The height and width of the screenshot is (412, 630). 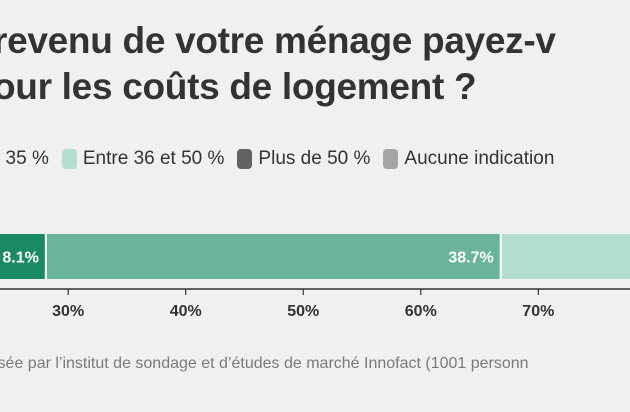 I want to click on segment-label-0: 8.1%, so click(x=20, y=258).